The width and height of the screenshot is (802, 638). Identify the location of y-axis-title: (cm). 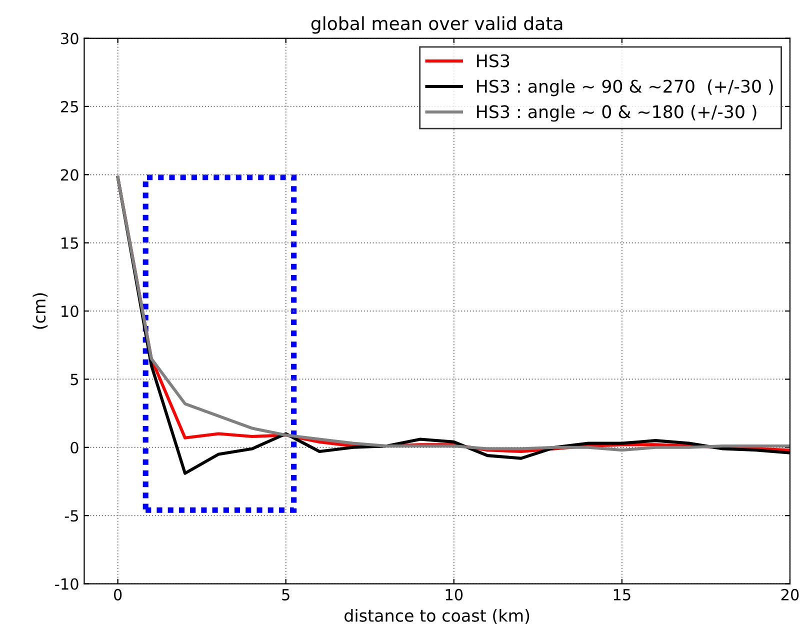
(40, 311).